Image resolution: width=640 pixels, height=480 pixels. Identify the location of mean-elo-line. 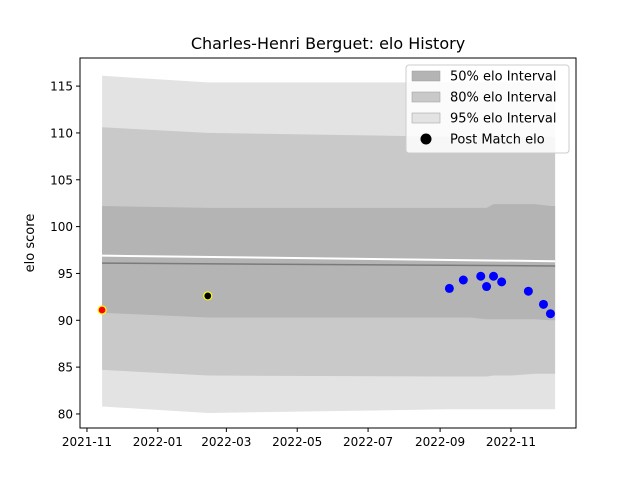
(329, 264).